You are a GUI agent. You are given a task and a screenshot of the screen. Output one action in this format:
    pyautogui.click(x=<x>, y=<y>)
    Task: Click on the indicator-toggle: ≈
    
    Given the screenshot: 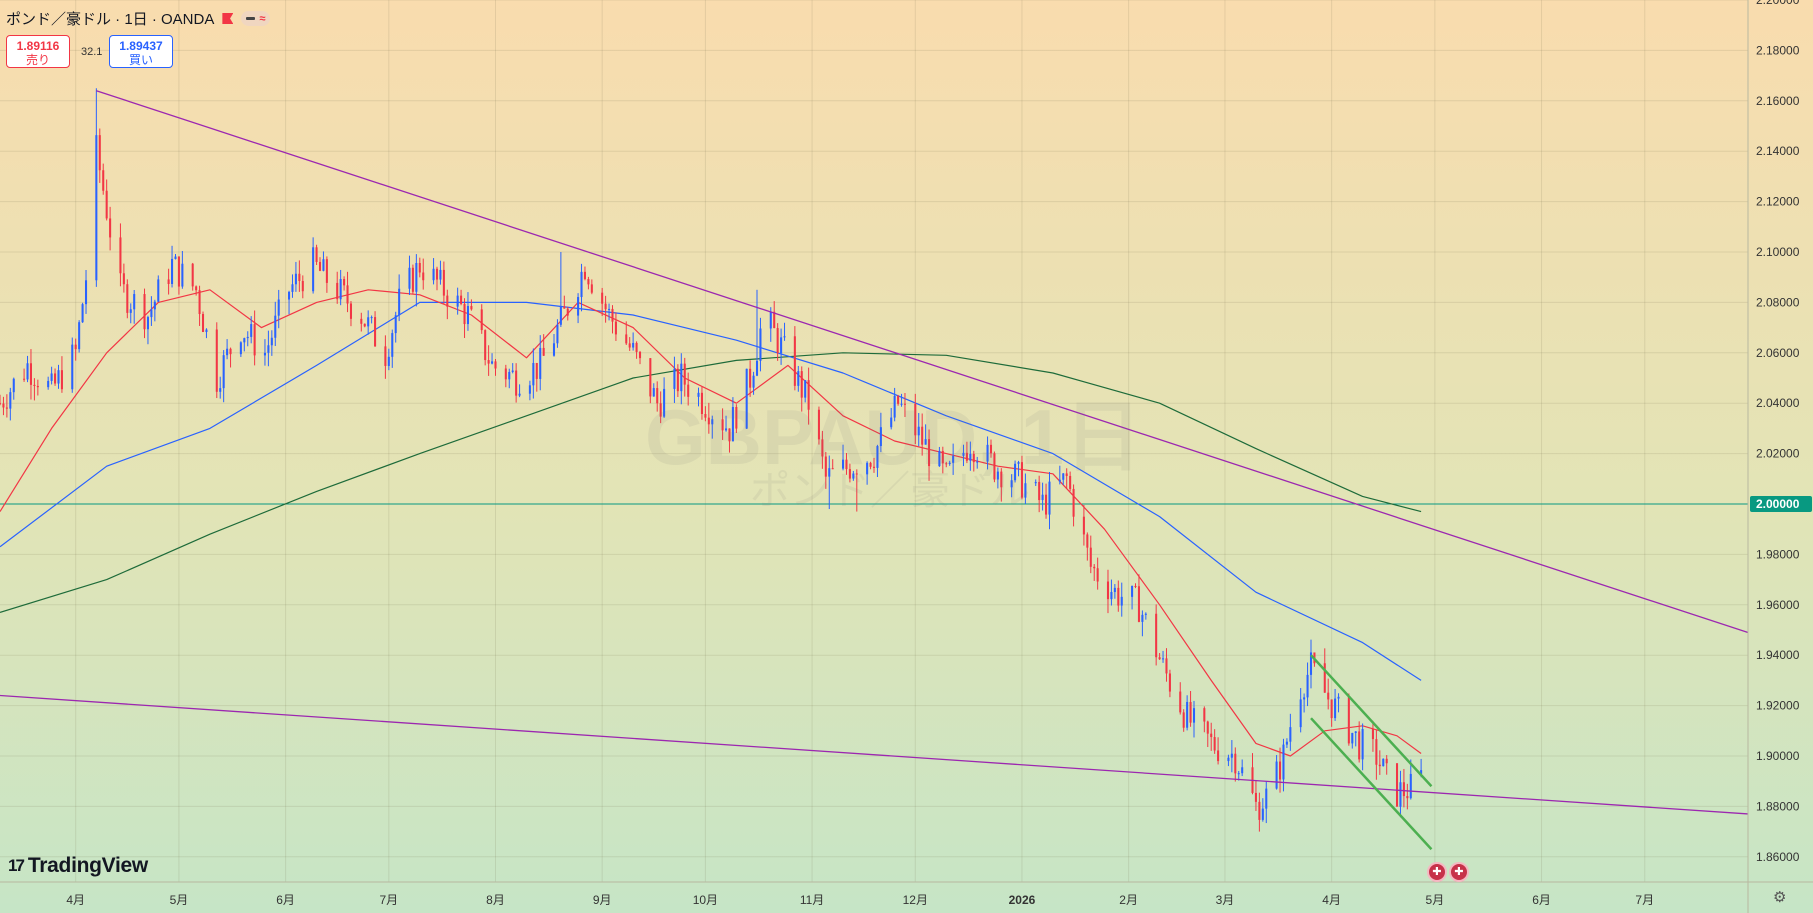 What is the action you would take?
    pyautogui.click(x=256, y=18)
    